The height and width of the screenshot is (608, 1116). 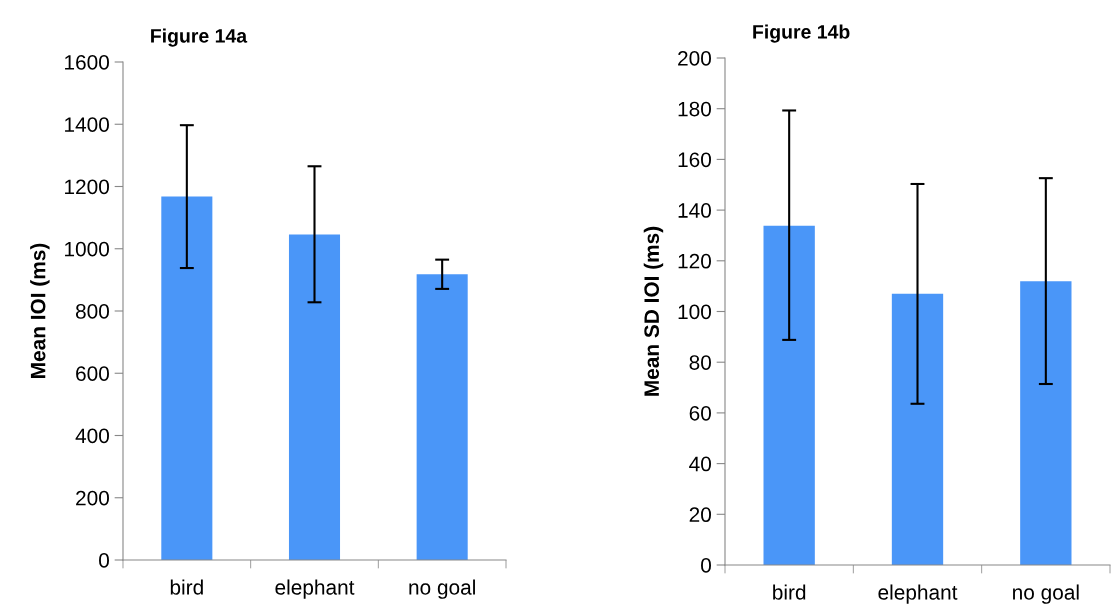 What do you see at coordinates (653, 311) in the screenshot?
I see `y-axis-title: Mean SD IOI (ms)` at bounding box center [653, 311].